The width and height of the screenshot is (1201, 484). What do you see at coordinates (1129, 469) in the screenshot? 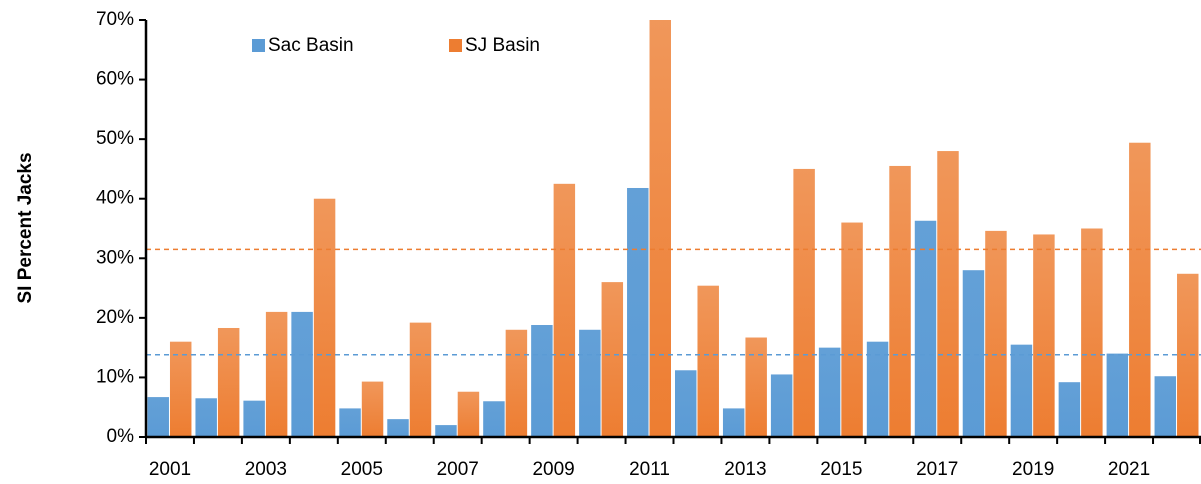
I see `x-tick-label: 2021` at bounding box center [1129, 469].